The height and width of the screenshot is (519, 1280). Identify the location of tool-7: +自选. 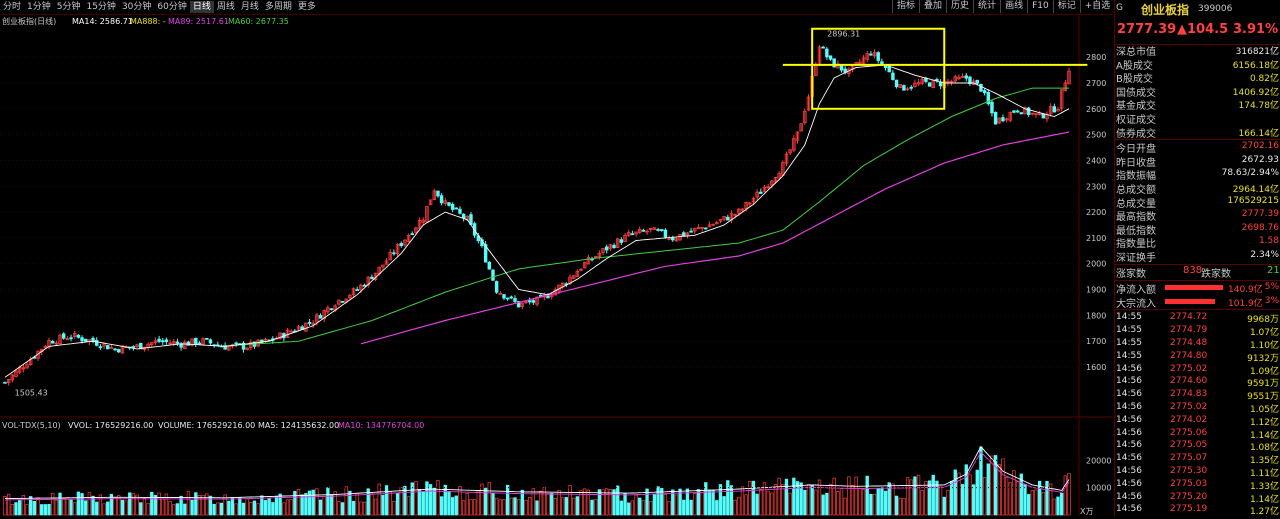
(1097, 6).